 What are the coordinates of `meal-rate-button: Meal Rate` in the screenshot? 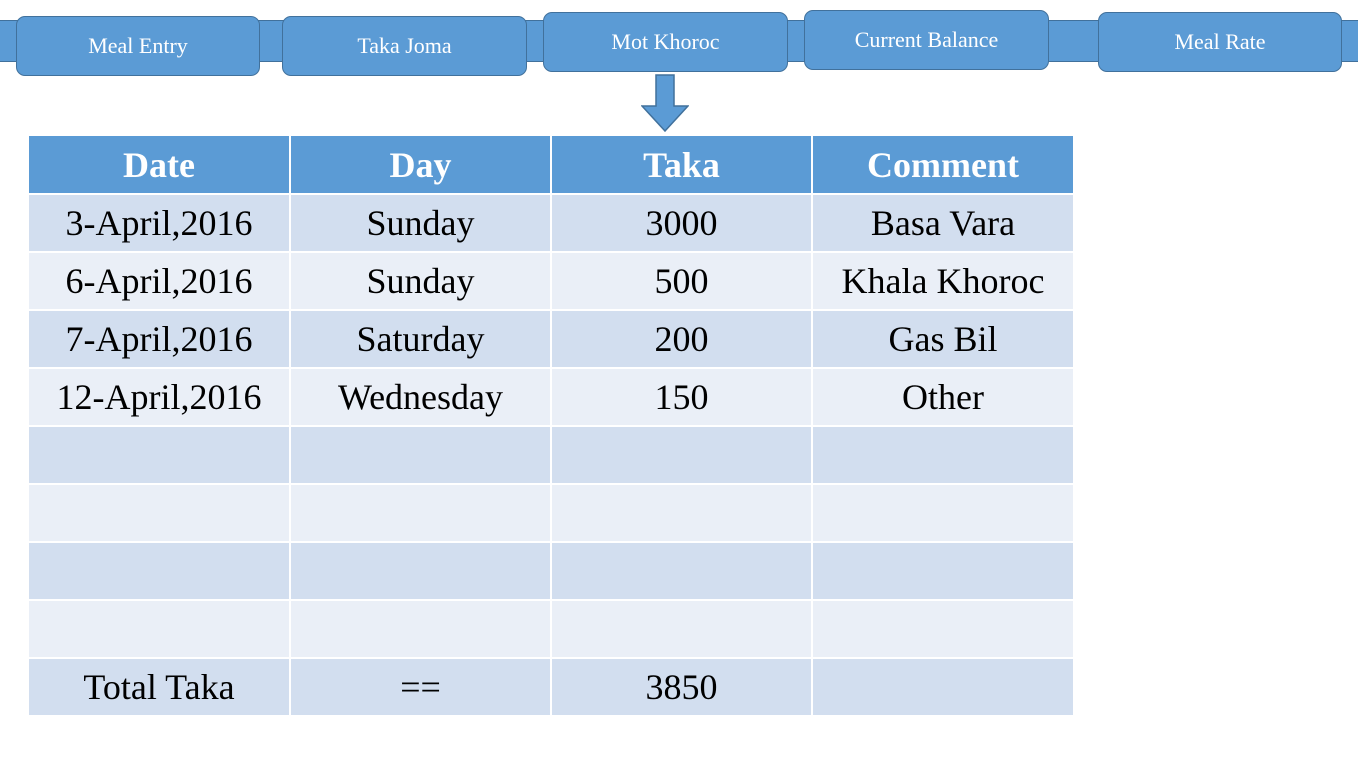 It's located at (1220, 42).